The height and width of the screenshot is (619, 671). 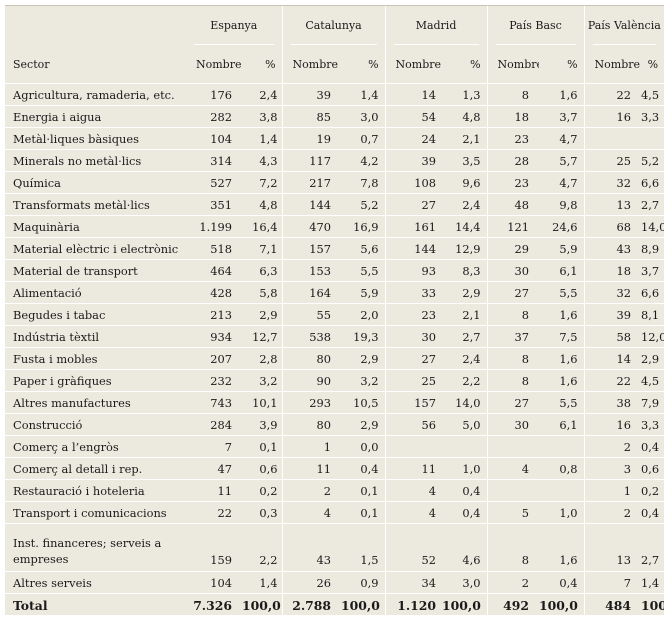 What do you see at coordinates (562, 336) in the screenshot?
I see `percent-cell: 7,5` at bounding box center [562, 336].